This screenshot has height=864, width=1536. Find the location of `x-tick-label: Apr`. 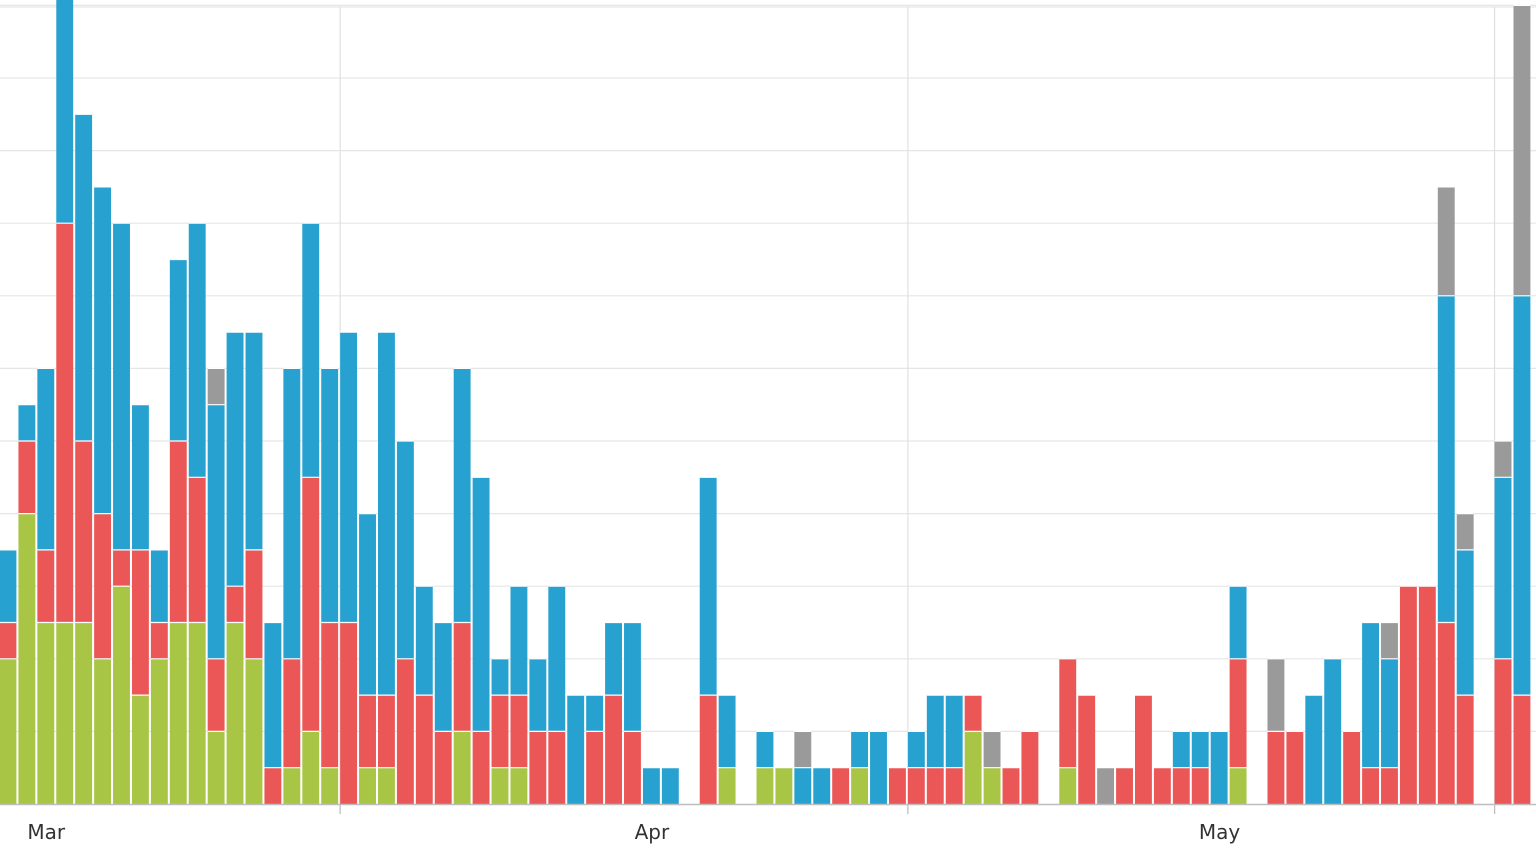

x-tick-label: Apr is located at coordinates (652, 832).